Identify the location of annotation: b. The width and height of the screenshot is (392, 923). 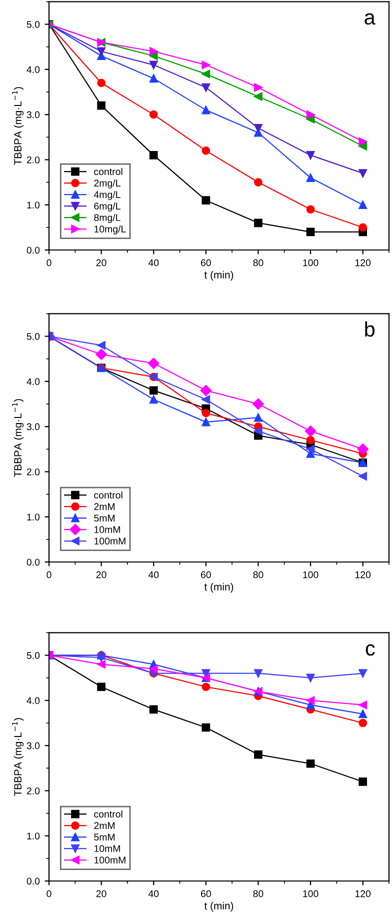
(370, 329).